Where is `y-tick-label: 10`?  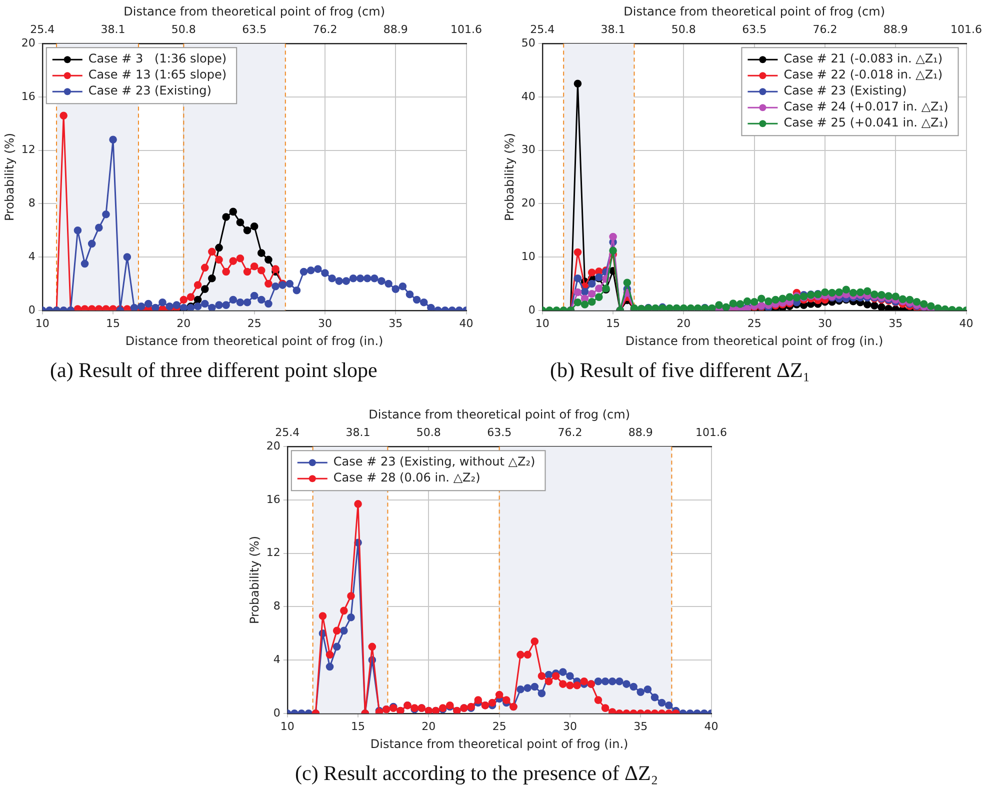 y-tick-label: 10 is located at coordinates (528, 256).